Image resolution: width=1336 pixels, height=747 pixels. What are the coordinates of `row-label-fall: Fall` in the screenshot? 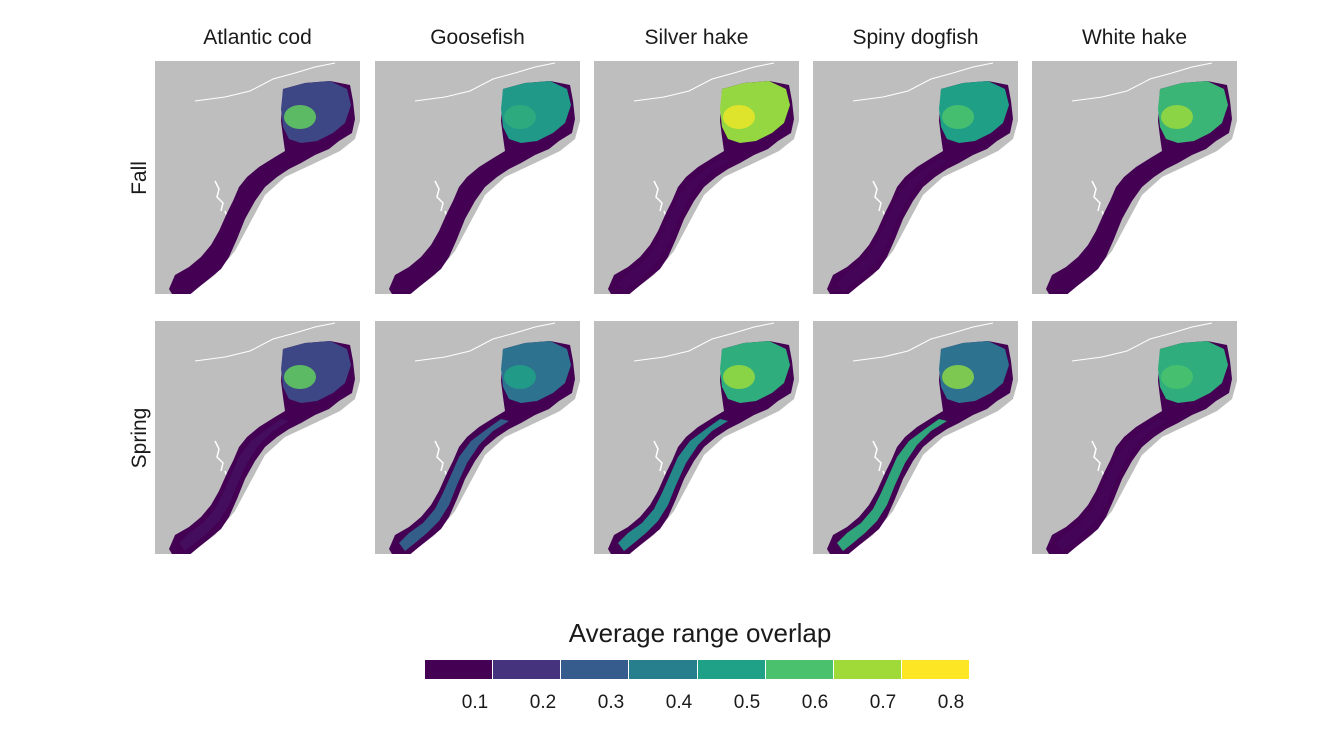 It's located at (139, 178).